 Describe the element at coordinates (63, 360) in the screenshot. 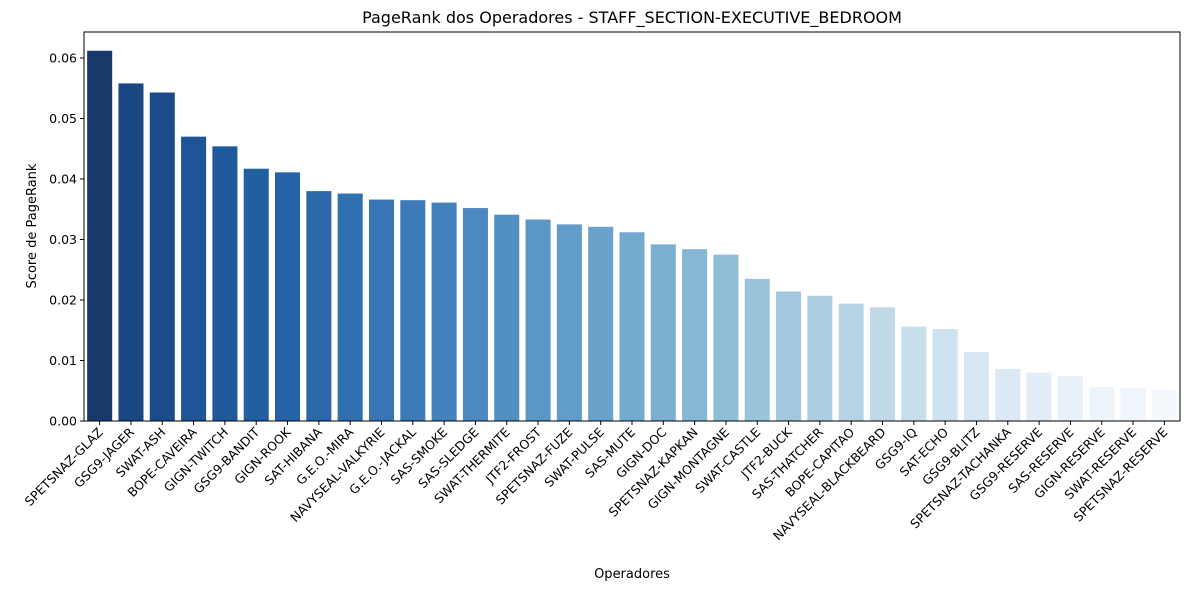

I see `y-tick-label: 0.01` at that location.